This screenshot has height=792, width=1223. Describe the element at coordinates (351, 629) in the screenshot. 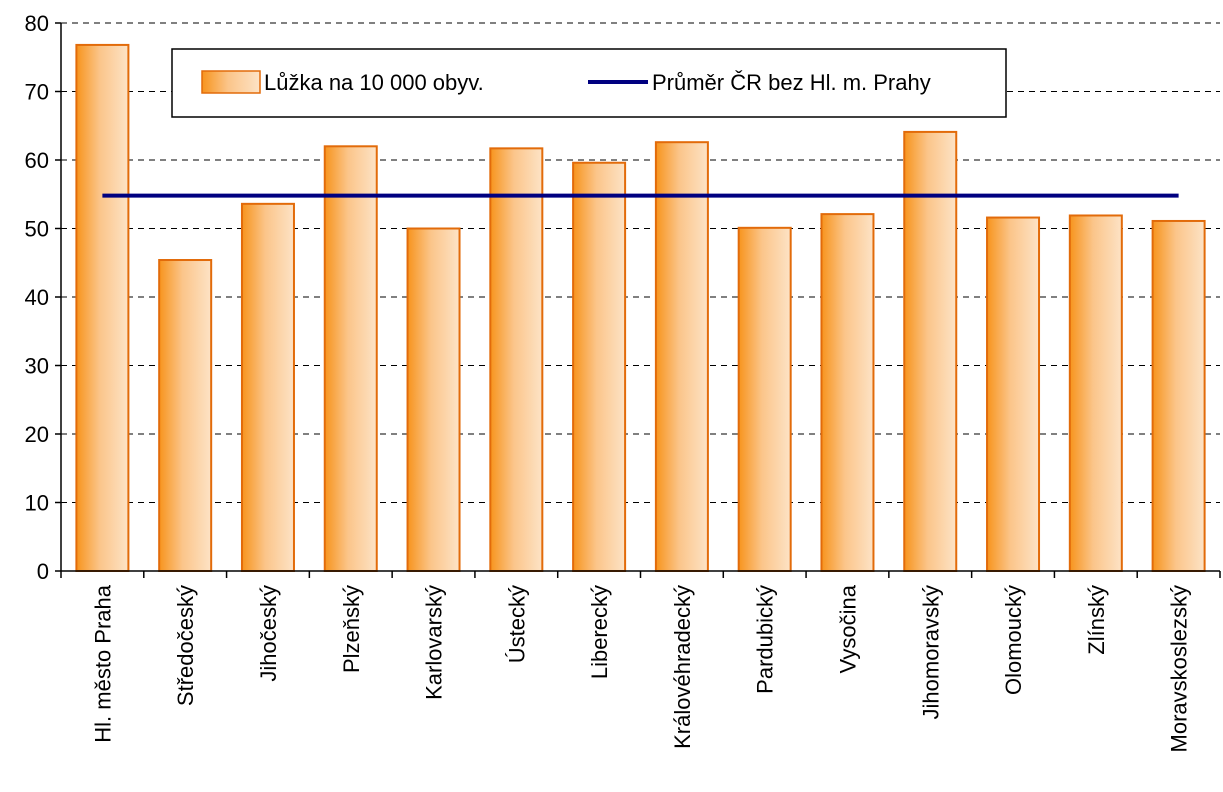

I see `x-category-label: Plzeňský` at that location.